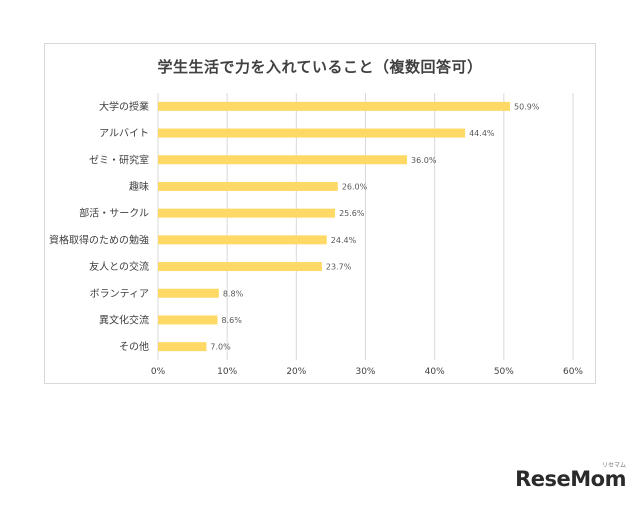 The height and width of the screenshot is (507, 640). What do you see at coordinates (613, 465) in the screenshot?
I see `logo-ruby: リセマム` at bounding box center [613, 465].